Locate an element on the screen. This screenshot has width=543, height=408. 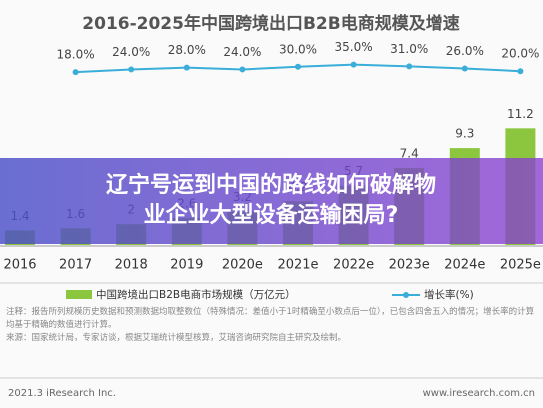
x-tick-label: 2022e is located at coordinates (353, 265).